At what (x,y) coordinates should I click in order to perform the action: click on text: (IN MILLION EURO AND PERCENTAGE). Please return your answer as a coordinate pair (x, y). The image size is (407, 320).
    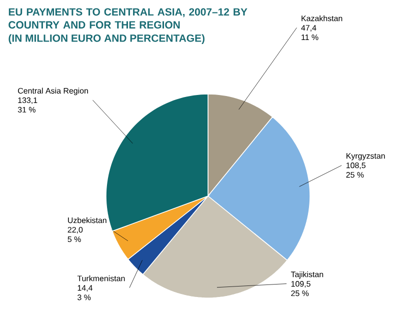
    Looking at the image, I should click on (106, 39).